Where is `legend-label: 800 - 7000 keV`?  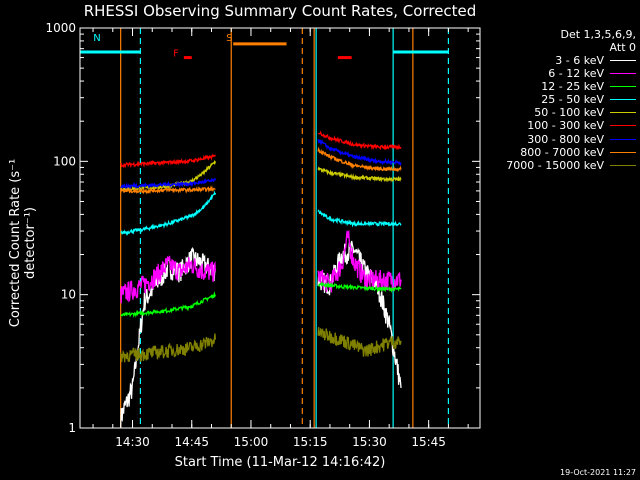 legend-label: 800 - 7000 keV is located at coordinates (562, 152).